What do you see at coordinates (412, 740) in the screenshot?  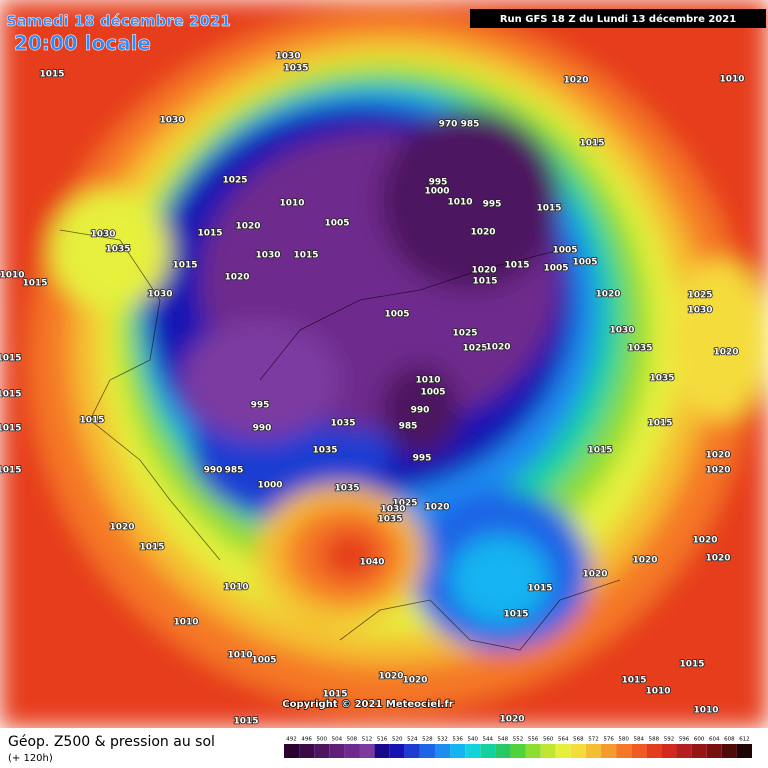 I see `legend-level: 524` at bounding box center [412, 740].